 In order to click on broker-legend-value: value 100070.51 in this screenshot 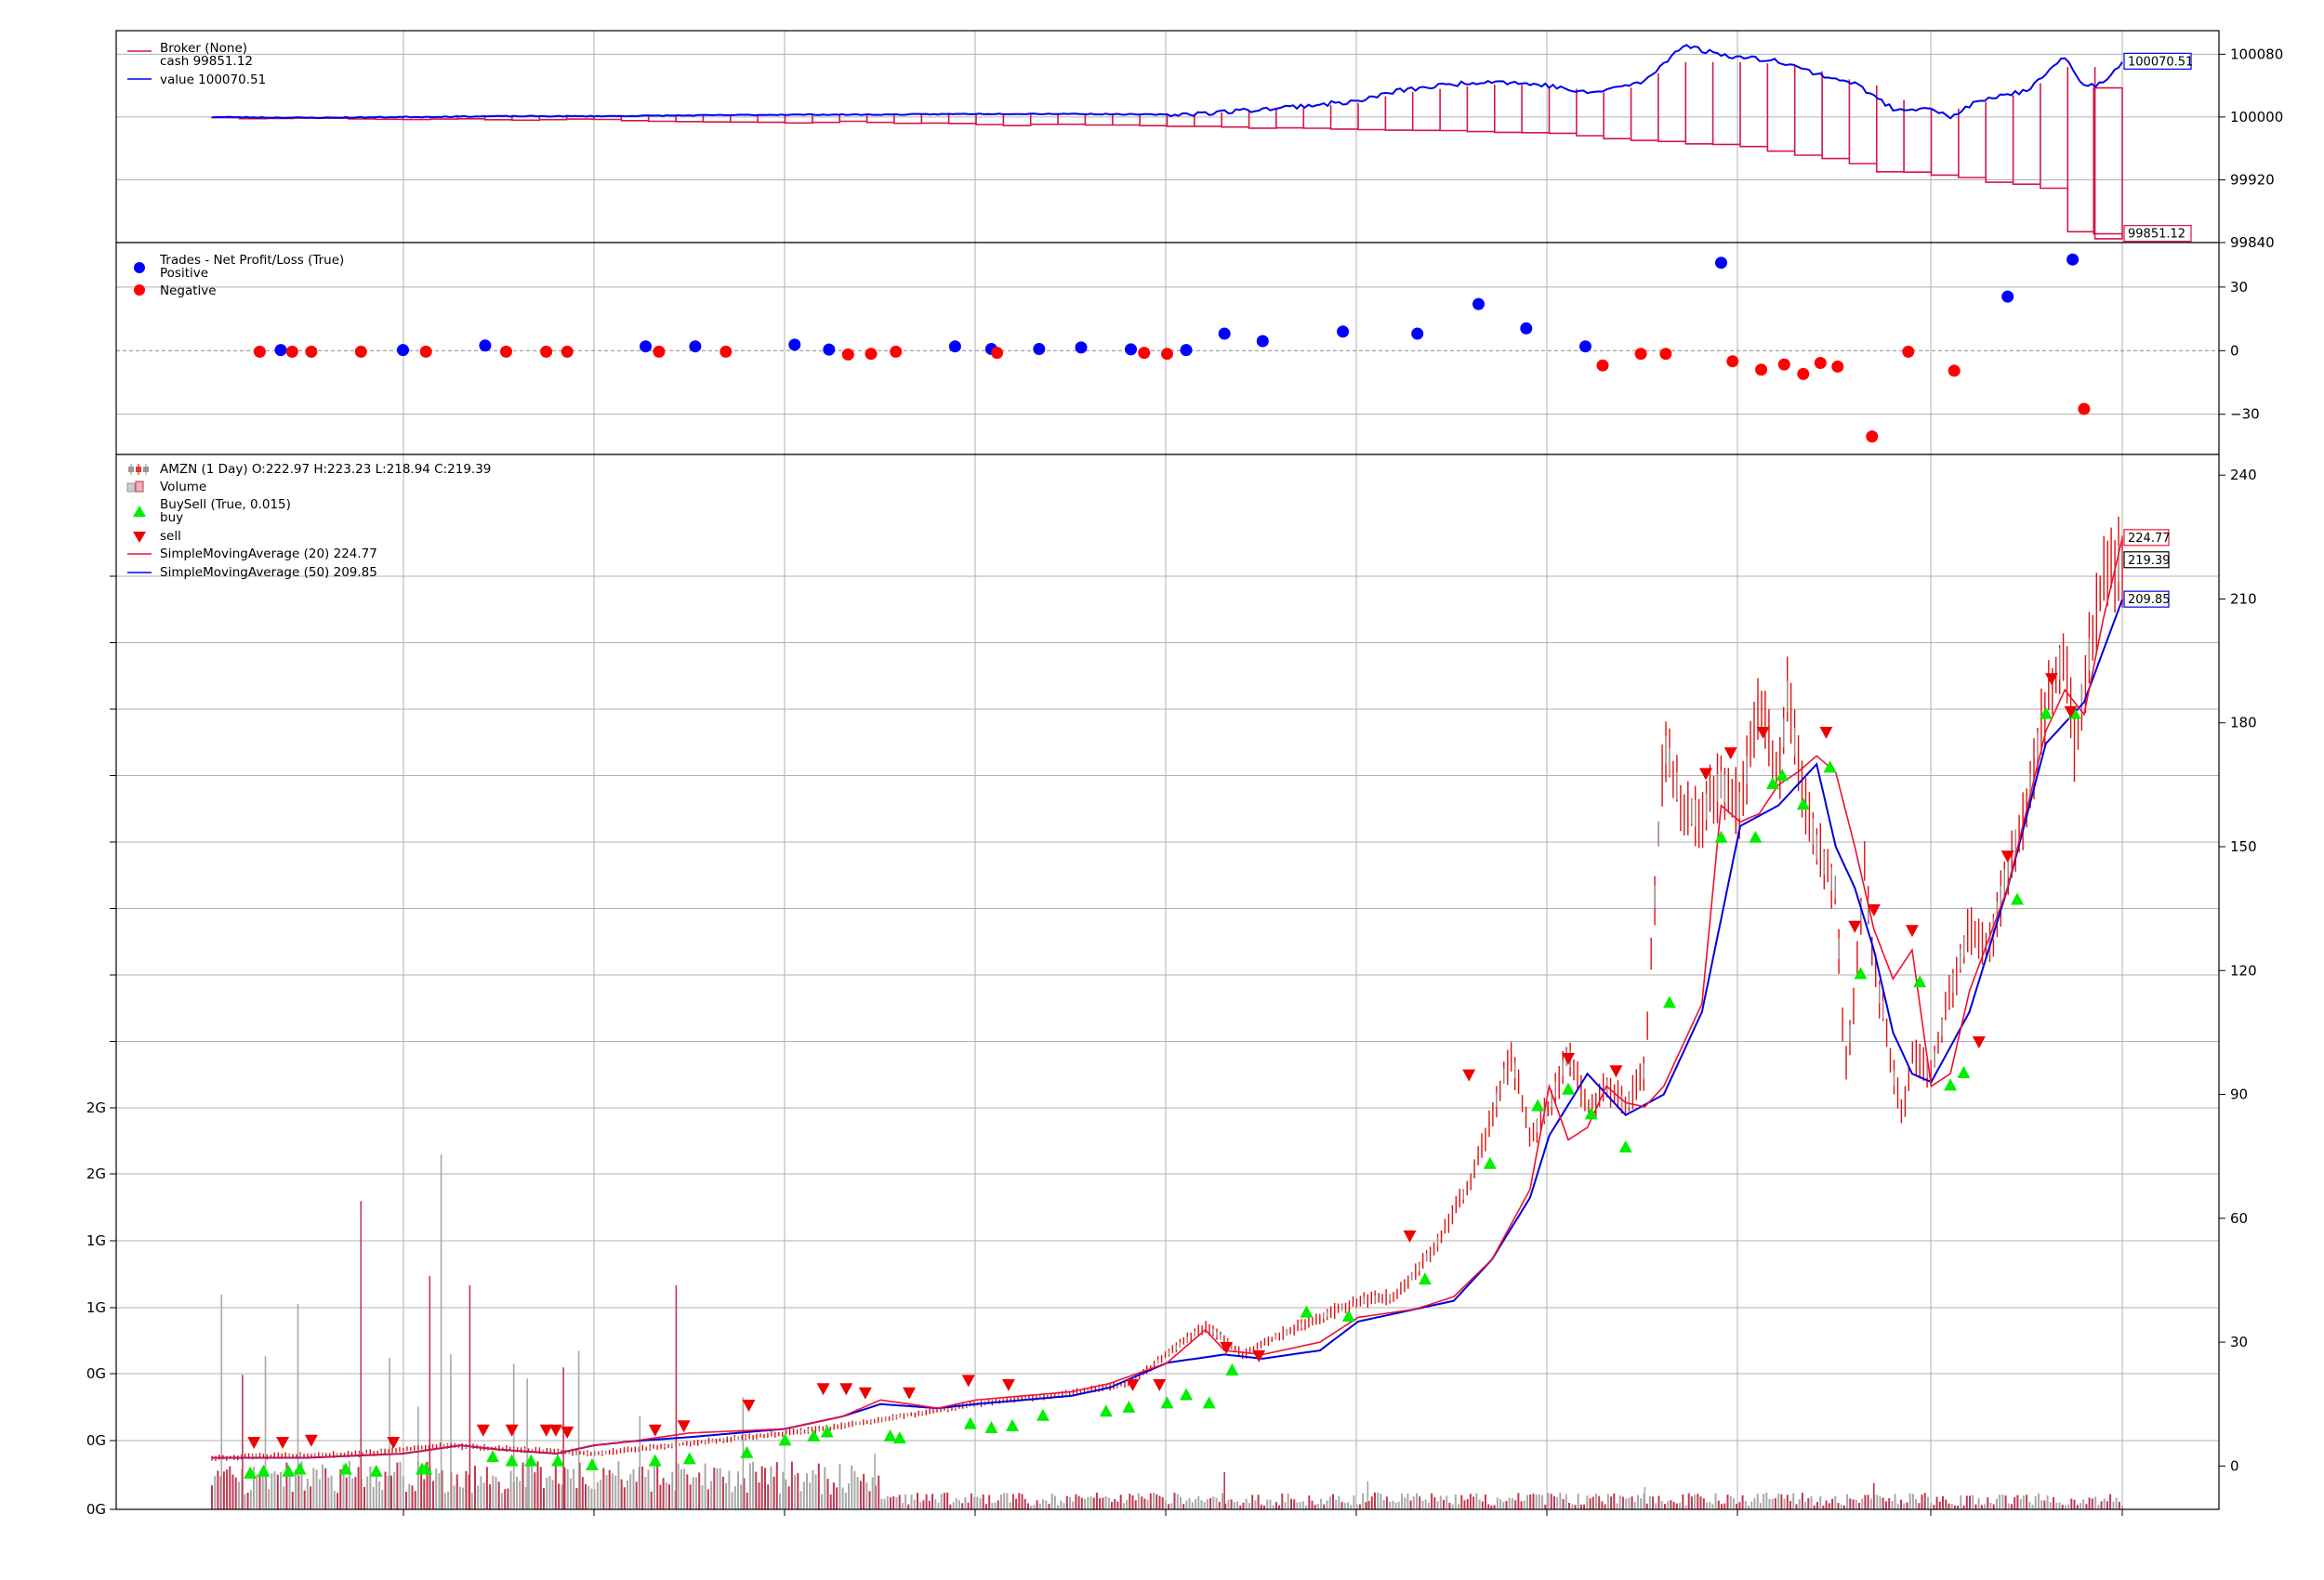, I will do `click(213, 79)`.